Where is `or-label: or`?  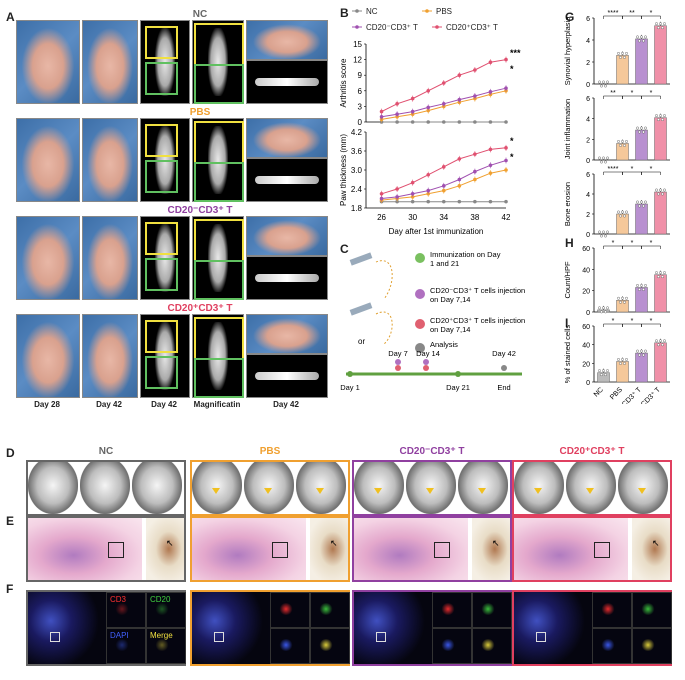 or-label: or is located at coordinates (361, 341).